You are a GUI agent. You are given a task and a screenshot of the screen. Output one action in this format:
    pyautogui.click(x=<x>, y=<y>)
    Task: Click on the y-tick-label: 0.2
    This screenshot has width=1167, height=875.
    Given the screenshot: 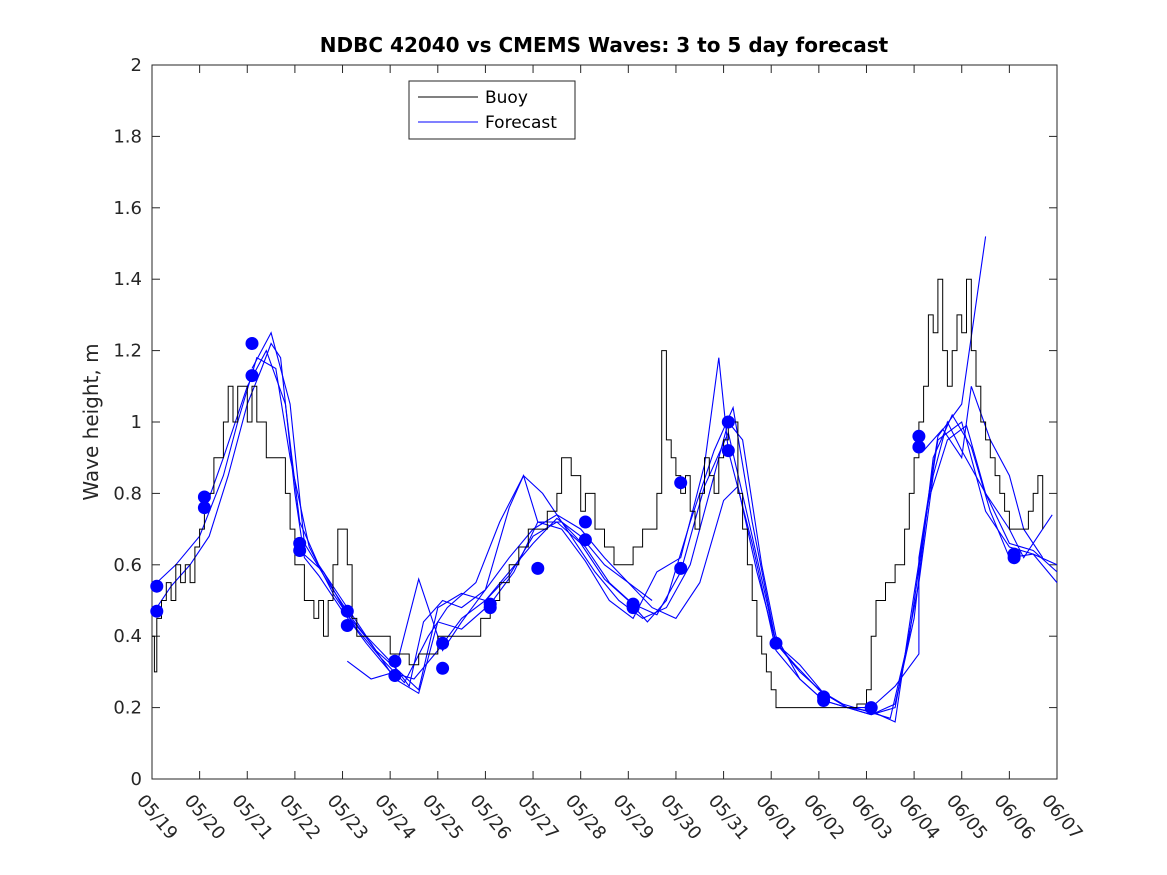 What is the action you would take?
    pyautogui.click(x=127, y=708)
    